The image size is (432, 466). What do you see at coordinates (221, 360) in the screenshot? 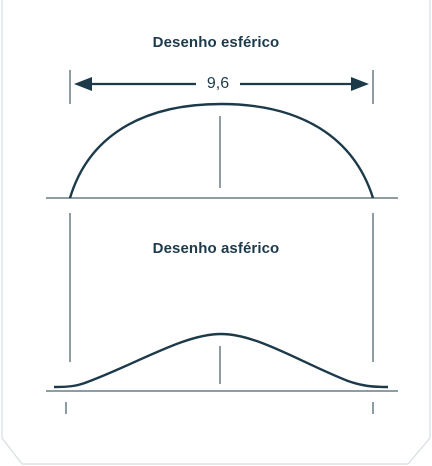
I see `aspherical-lens-curve` at bounding box center [221, 360].